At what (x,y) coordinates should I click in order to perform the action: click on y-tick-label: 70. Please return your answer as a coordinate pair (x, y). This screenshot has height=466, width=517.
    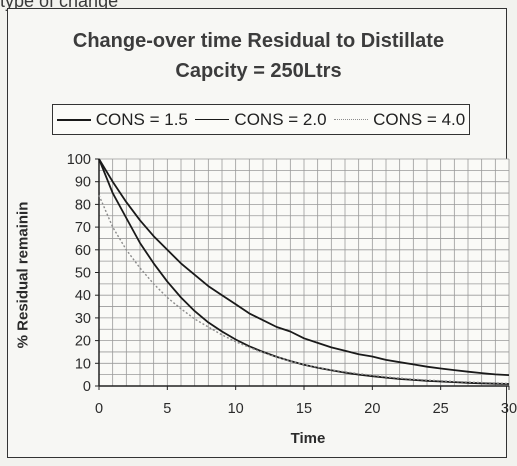
    Looking at the image, I should click on (83, 228).